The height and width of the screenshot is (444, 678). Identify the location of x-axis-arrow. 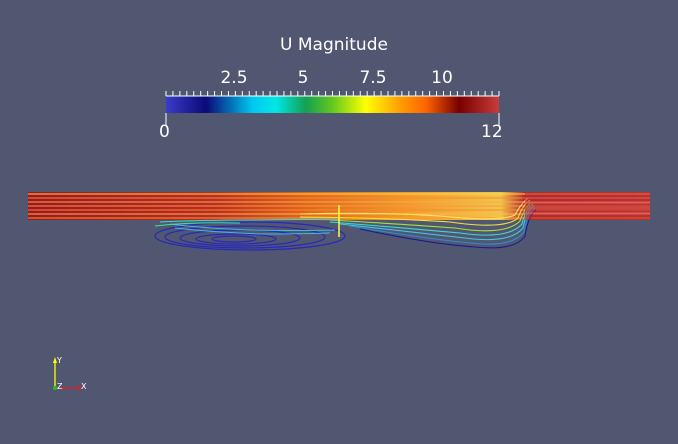
(81, 388).